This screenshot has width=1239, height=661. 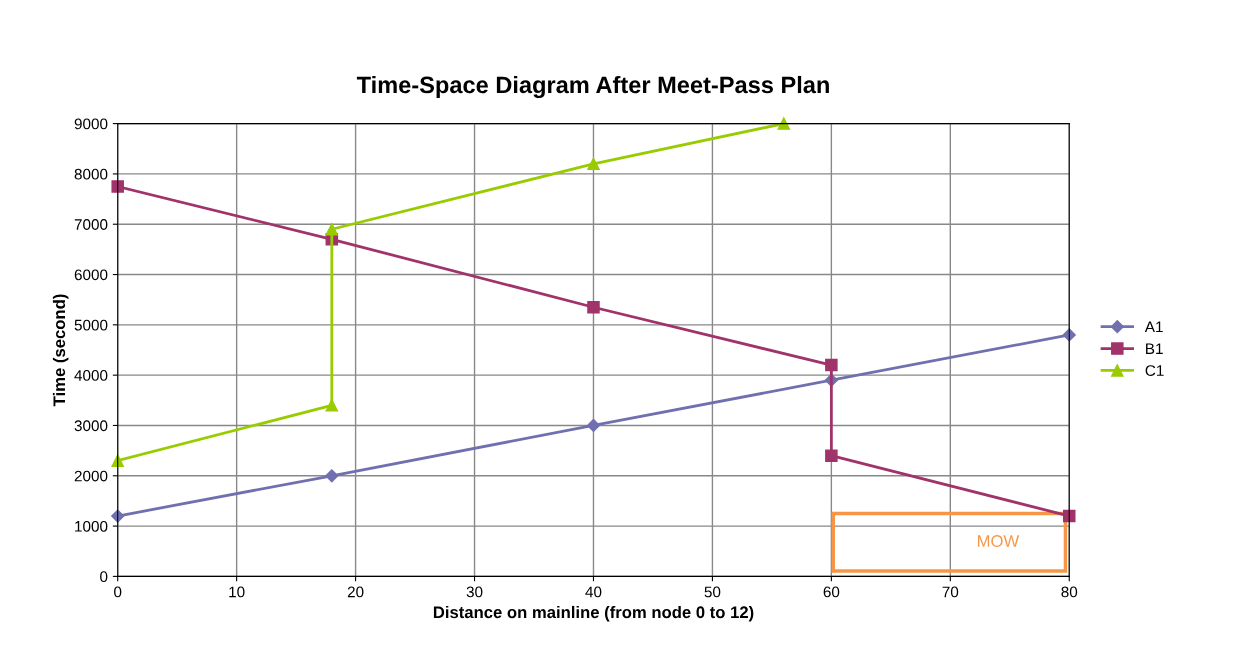 What do you see at coordinates (1154, 370) in the screenshot?
I see `legend-label: C1` at bounding box center [1154, 370].